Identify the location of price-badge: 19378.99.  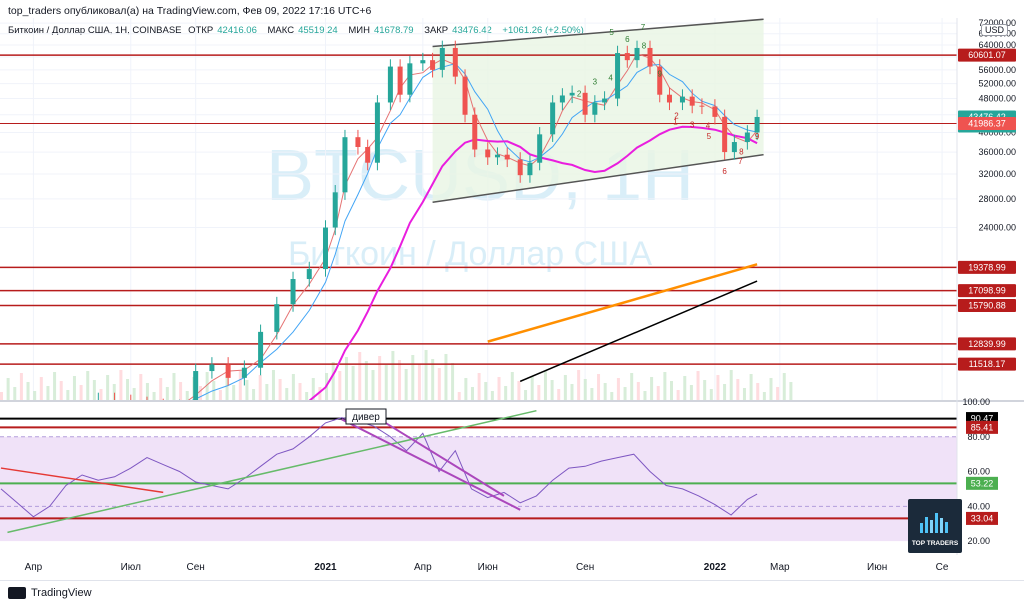
(987, 267).